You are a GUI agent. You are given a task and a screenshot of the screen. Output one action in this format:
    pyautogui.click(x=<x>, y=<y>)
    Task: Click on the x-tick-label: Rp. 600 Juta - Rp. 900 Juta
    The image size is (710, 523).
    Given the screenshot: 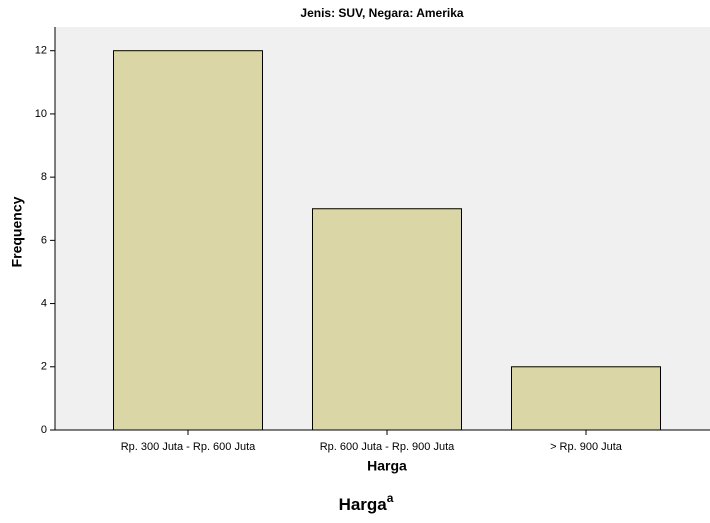 What is the action you would take?
    pyautogui.click(x=387, y=447)
    